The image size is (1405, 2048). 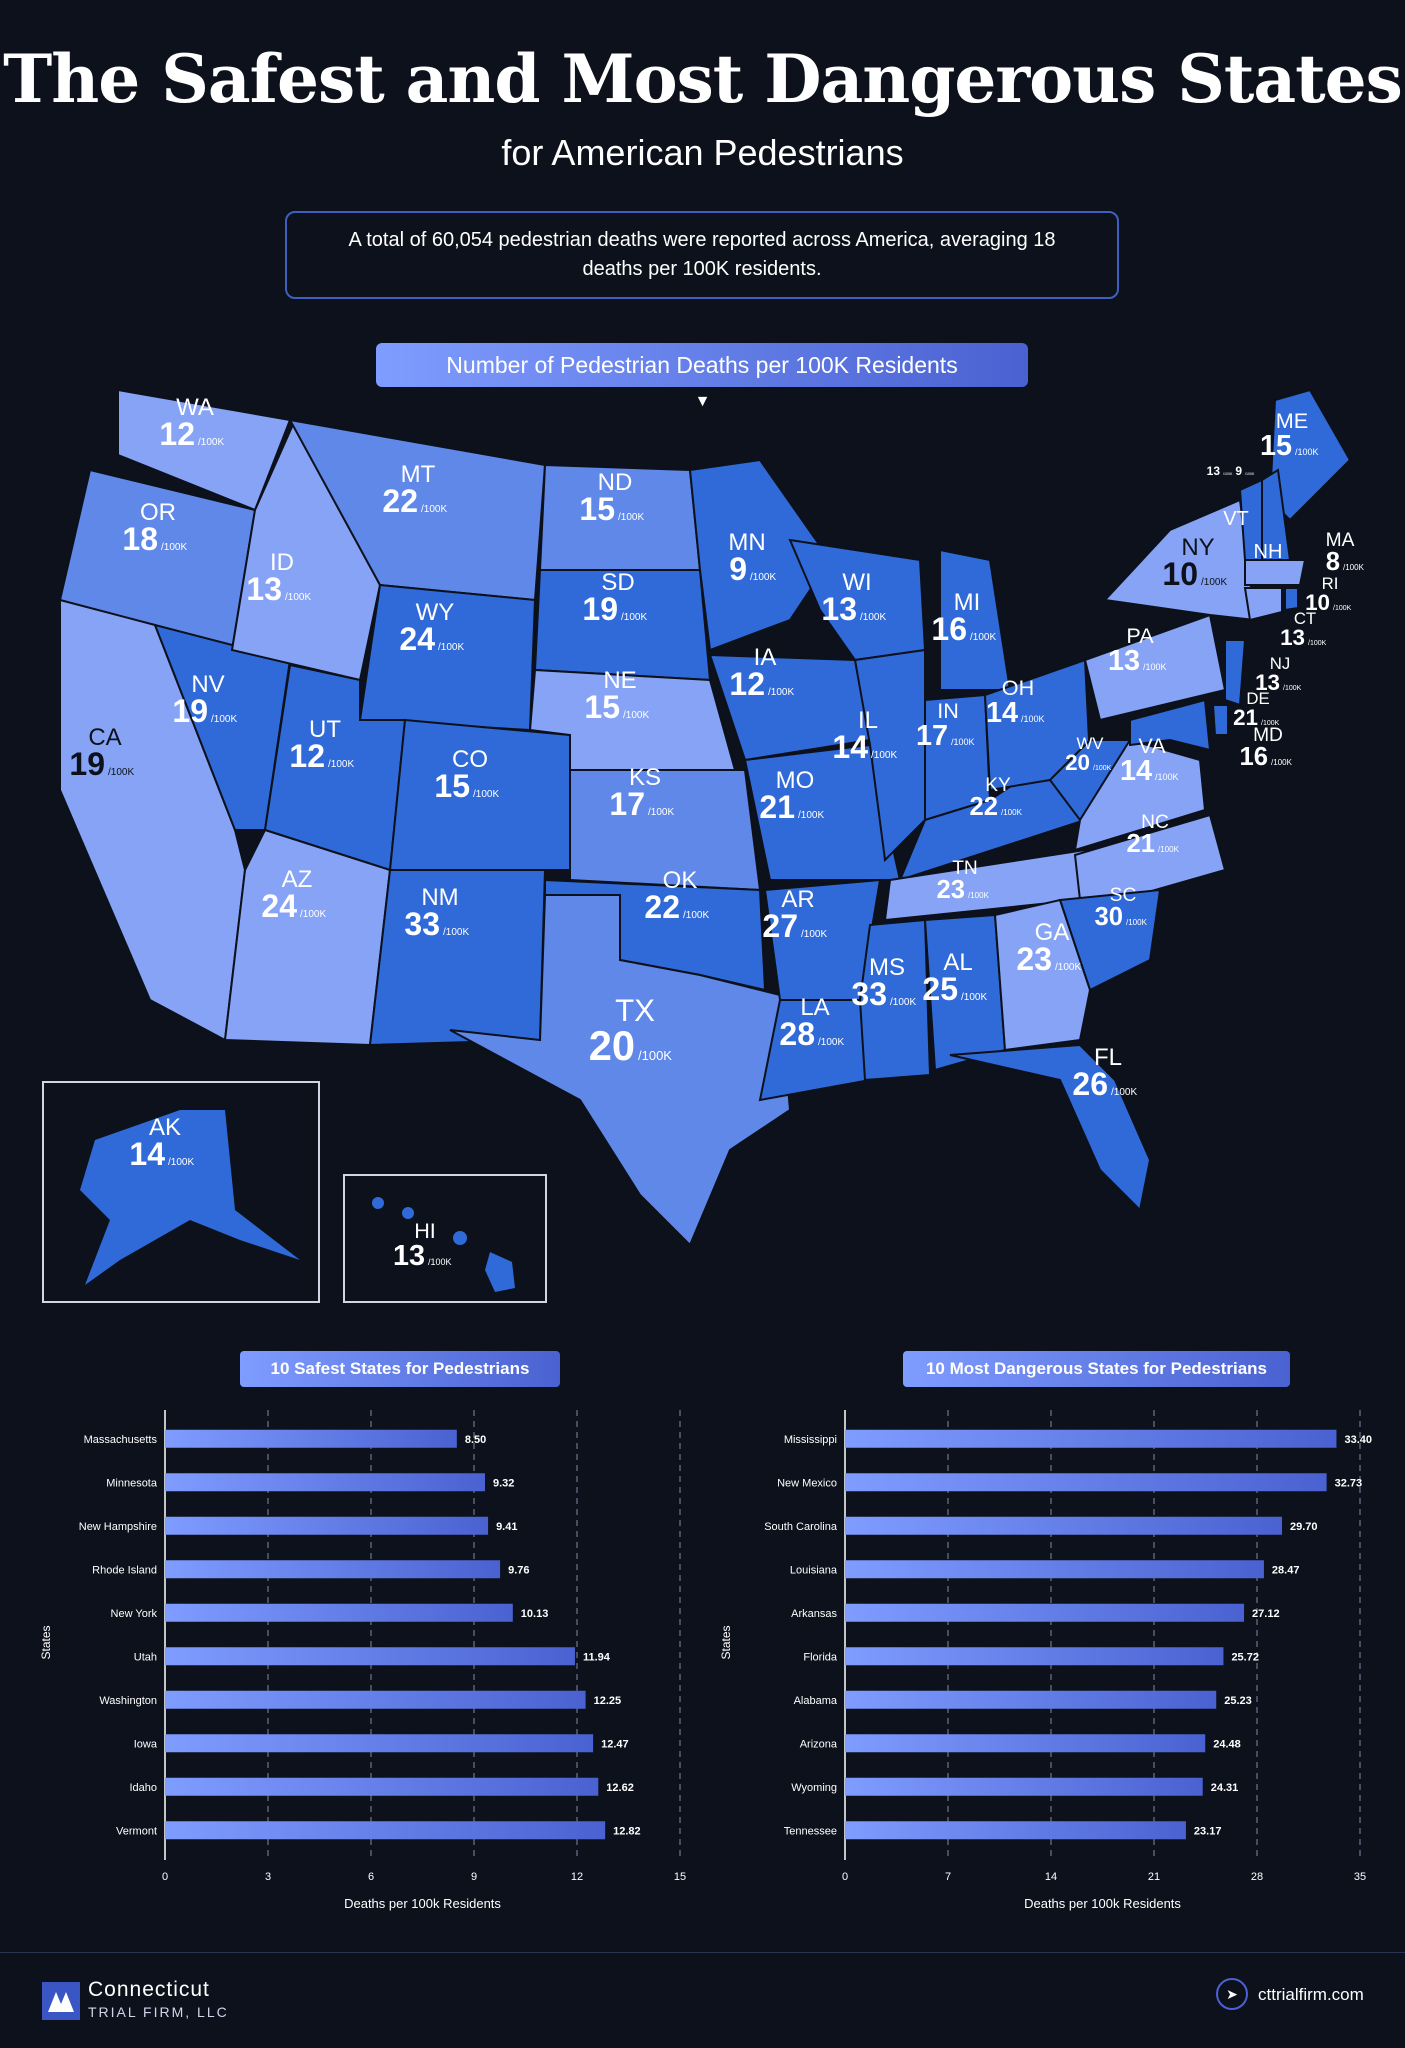 I want to click on dangerous-chart-title: 10 Most Dangerous States for Pedestrians, so click(x=1096, y=1368).